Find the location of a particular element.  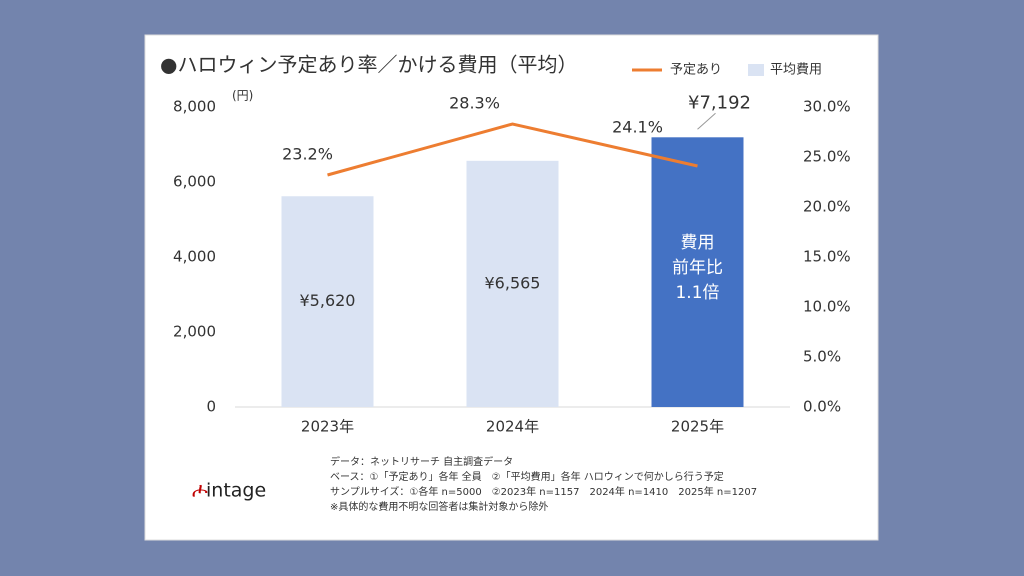

bar-value-label: ¥5,620 is located at coordinates (328, 300).